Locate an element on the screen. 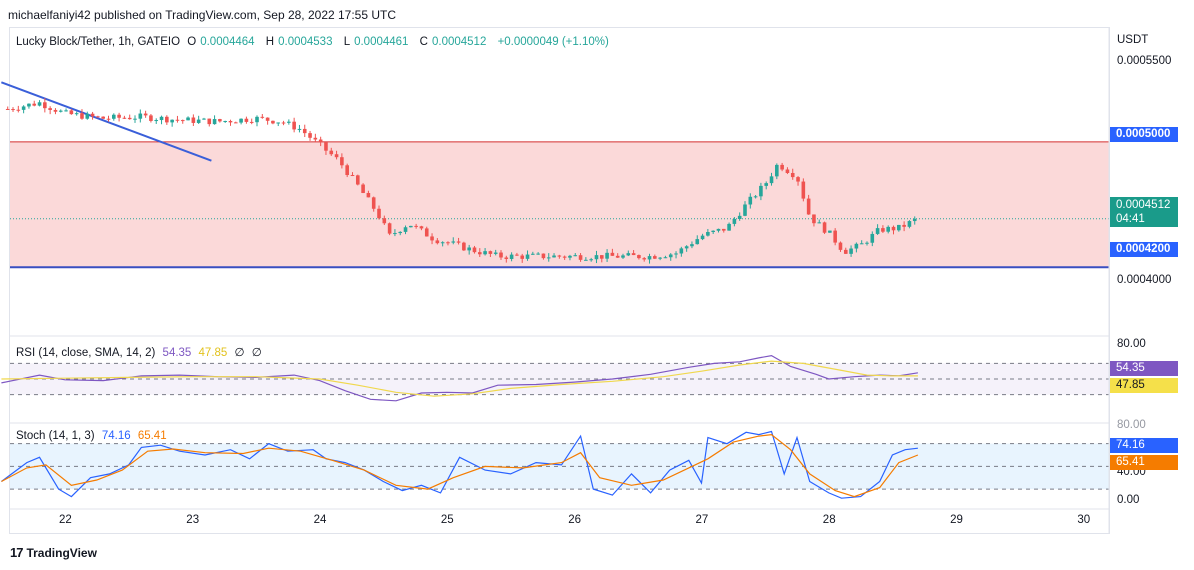 The height and width of the screenshot is (570, 1194). resistance-price-tag: 0.0005000 is located at coordinates (1144, 134).